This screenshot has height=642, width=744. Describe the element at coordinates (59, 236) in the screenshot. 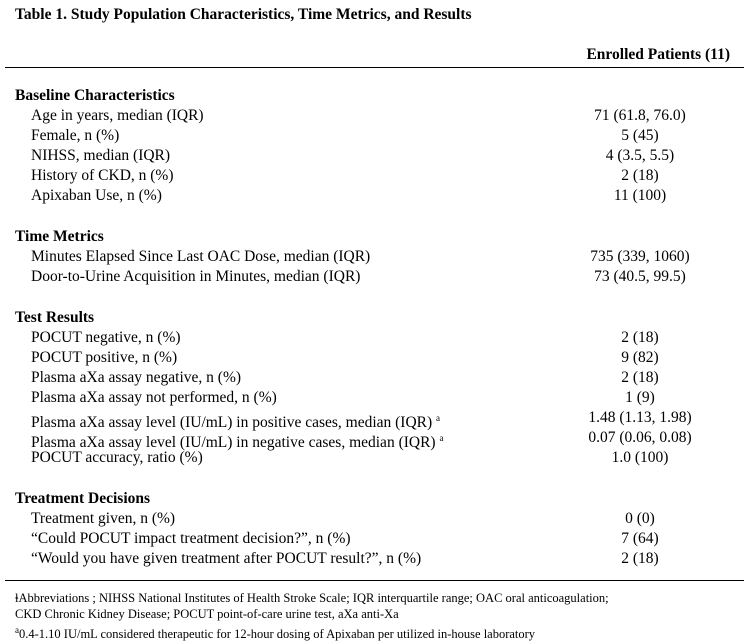

I see `section-heading: Time Metrics` at that location.